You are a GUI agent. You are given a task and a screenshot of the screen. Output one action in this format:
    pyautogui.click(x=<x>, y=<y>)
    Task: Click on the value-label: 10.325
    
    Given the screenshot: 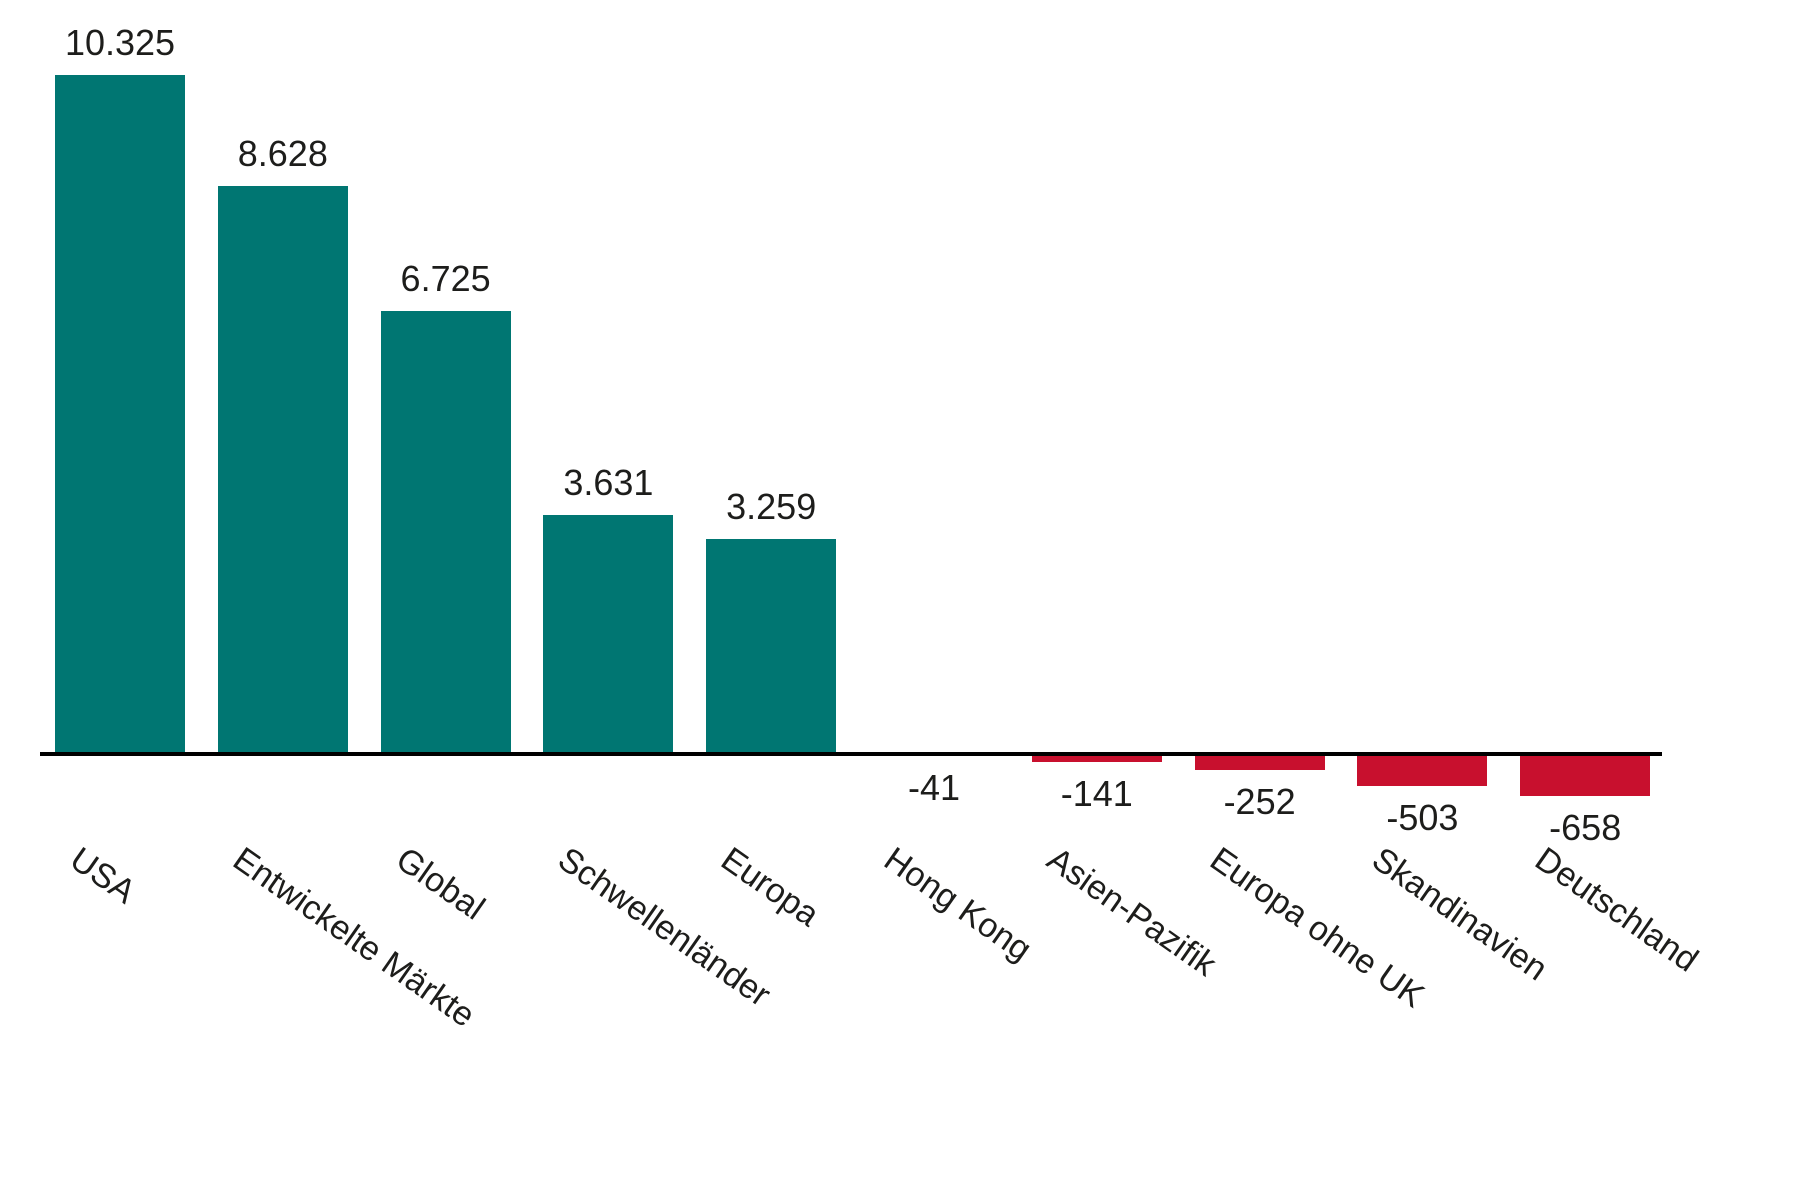 What is the action you would take?
    pyautogui.click(x=120, y=42)
    